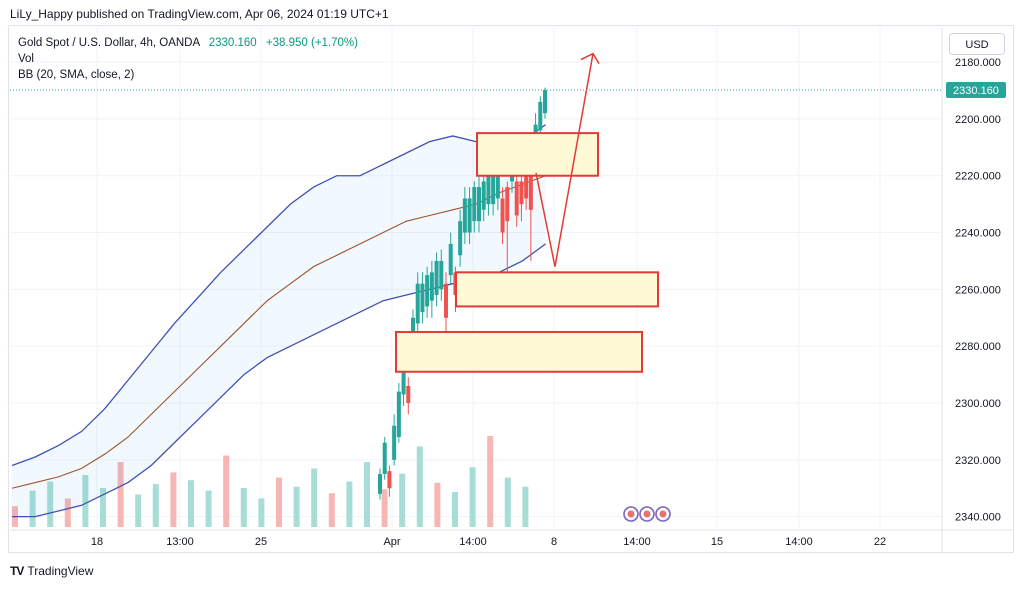  Describe the element at coordinates (880, 542) in the screenshot. I see `time-tick-label: 22` at that location.